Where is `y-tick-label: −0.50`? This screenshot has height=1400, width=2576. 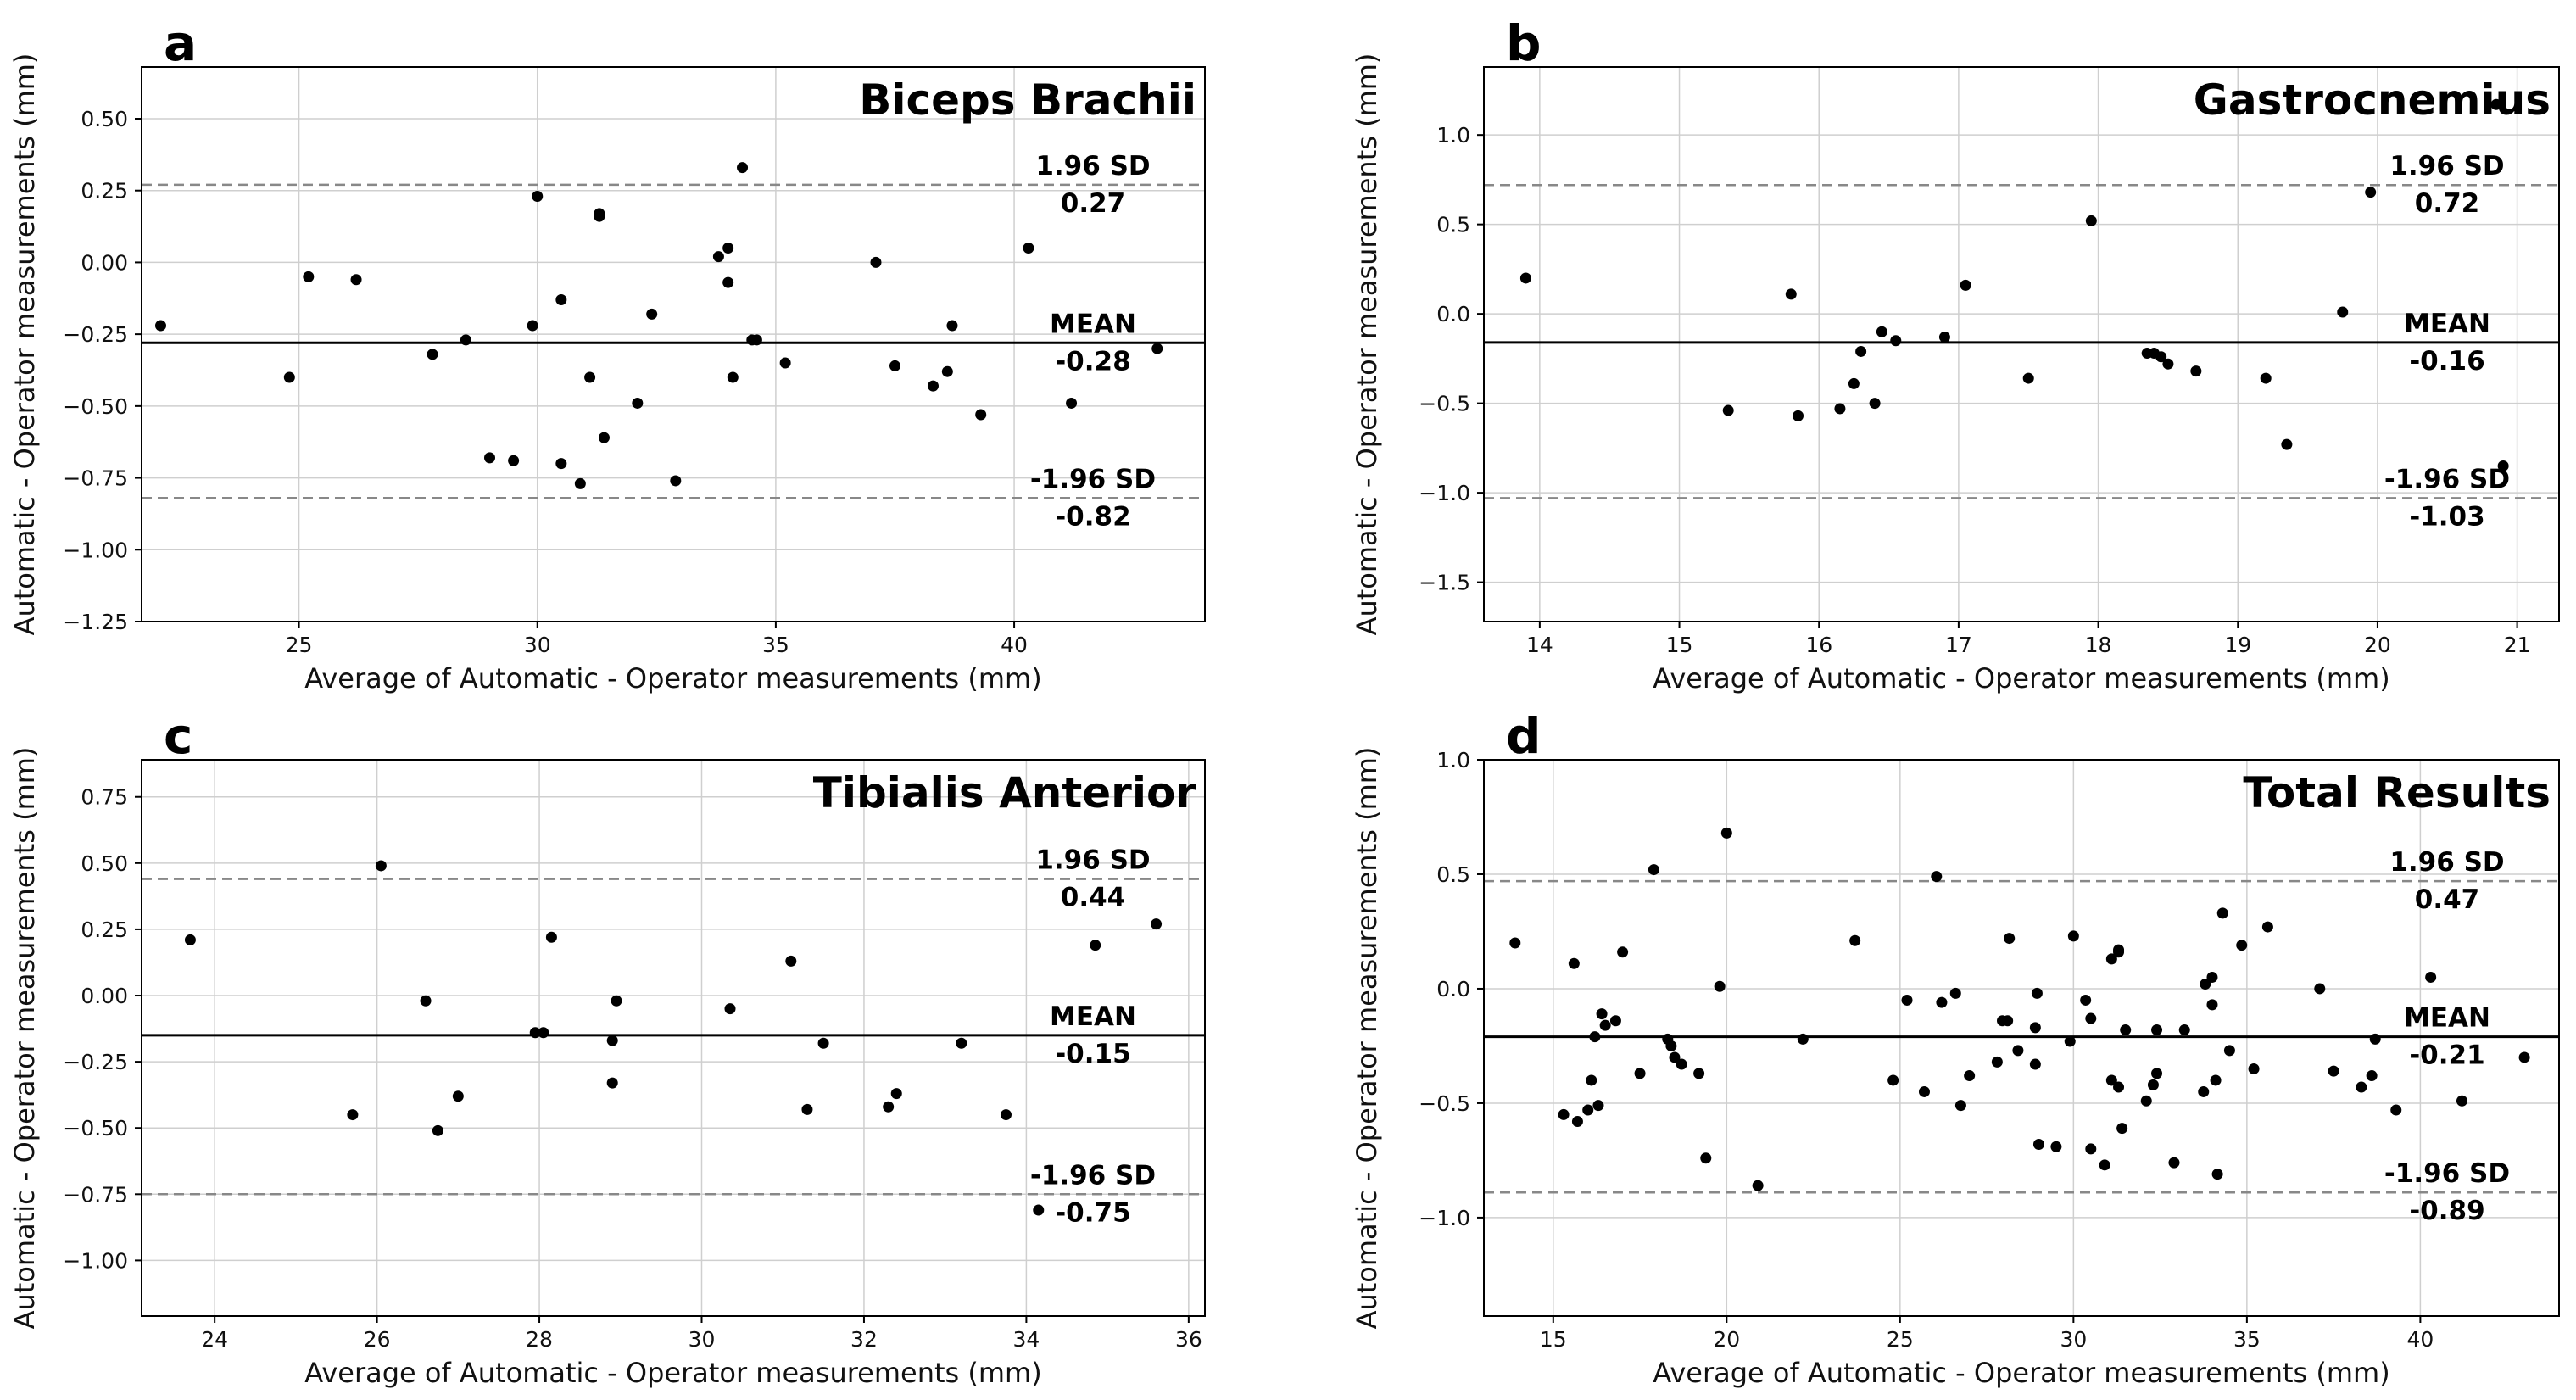 y-tick-label: −0.50 is located at coordinates (95, 1128).